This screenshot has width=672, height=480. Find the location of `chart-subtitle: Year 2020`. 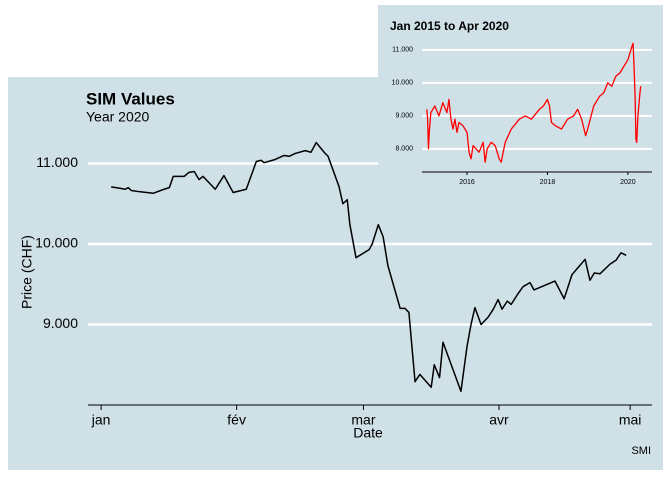

chart-subtitle: Year 2020 is located at coordinates (118, 117).